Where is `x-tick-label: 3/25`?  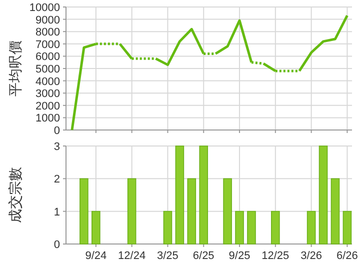 x-tick-label: 3/25 is located at coordinates (167, 256).